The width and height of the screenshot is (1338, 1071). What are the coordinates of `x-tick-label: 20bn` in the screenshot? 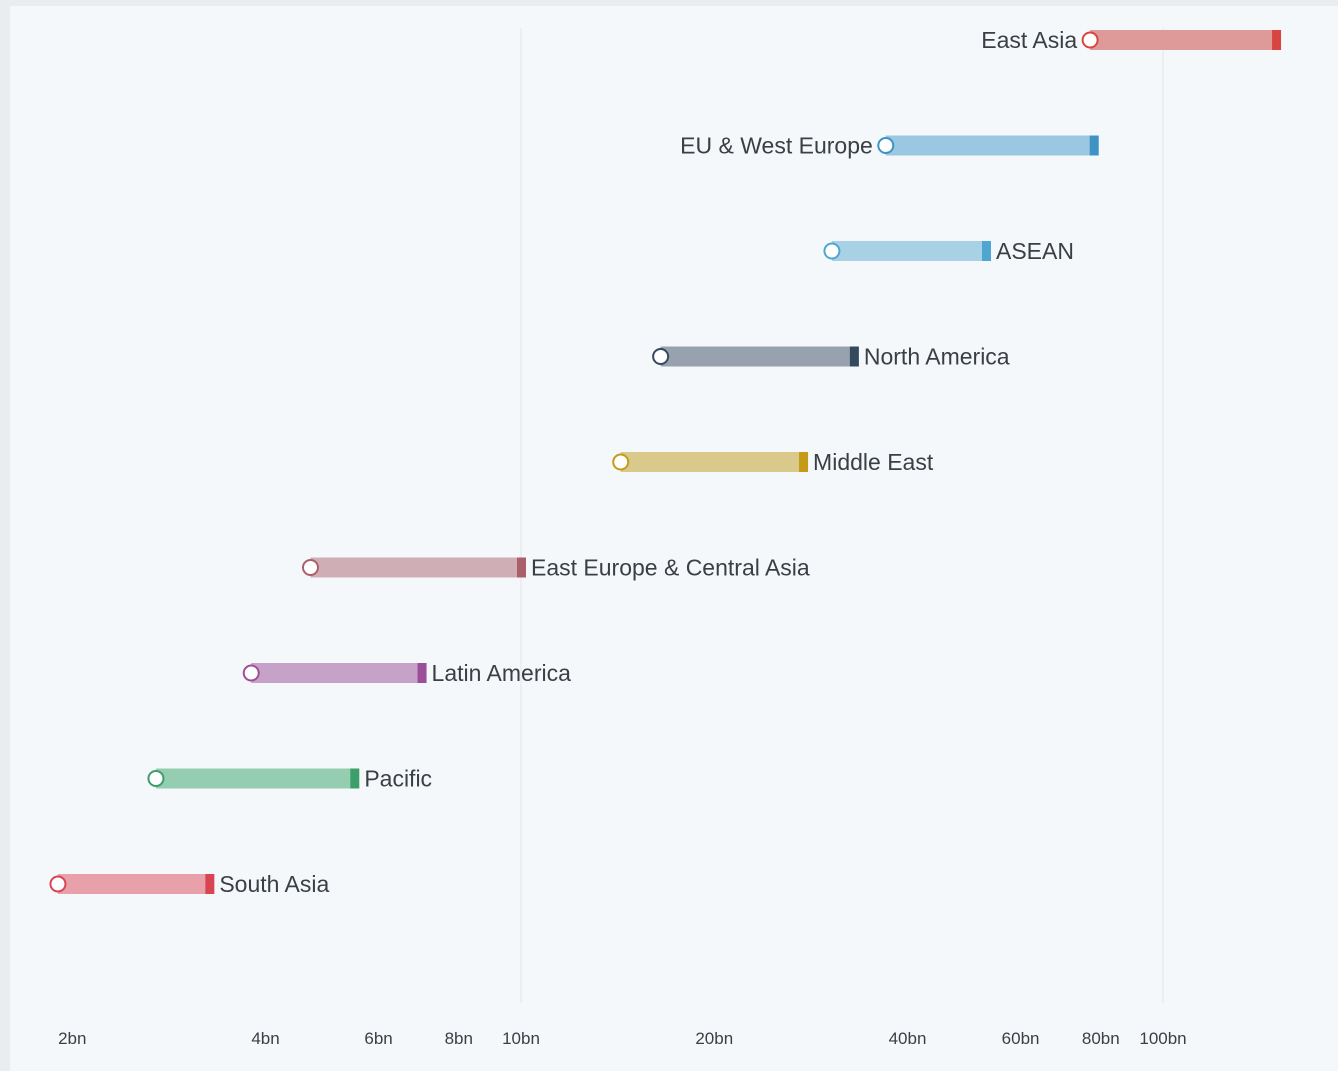 It's located at (714, 1038).